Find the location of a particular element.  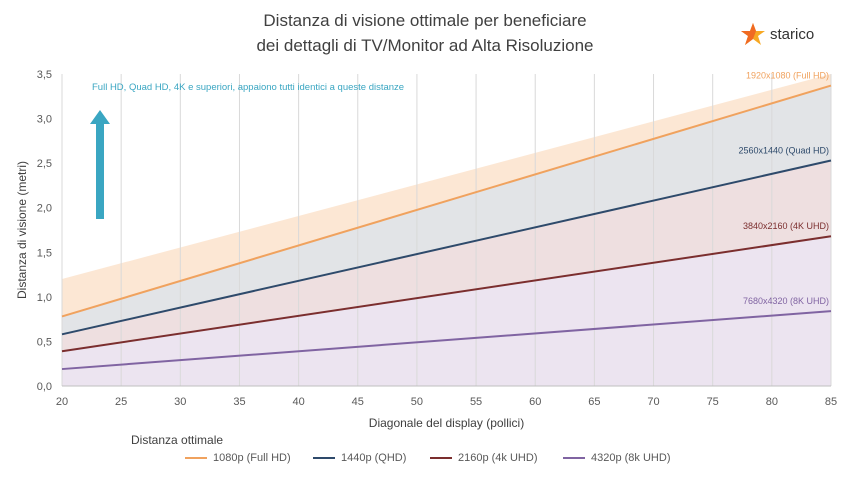

y-tick-label: 2,5 is located at coordinates (44, 164).